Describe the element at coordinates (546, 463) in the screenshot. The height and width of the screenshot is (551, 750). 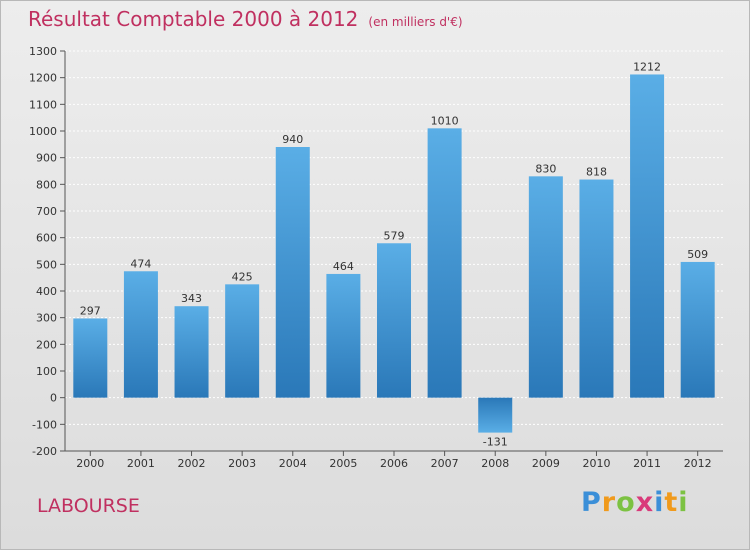
I see `x-tick-label: 2009` at that location.